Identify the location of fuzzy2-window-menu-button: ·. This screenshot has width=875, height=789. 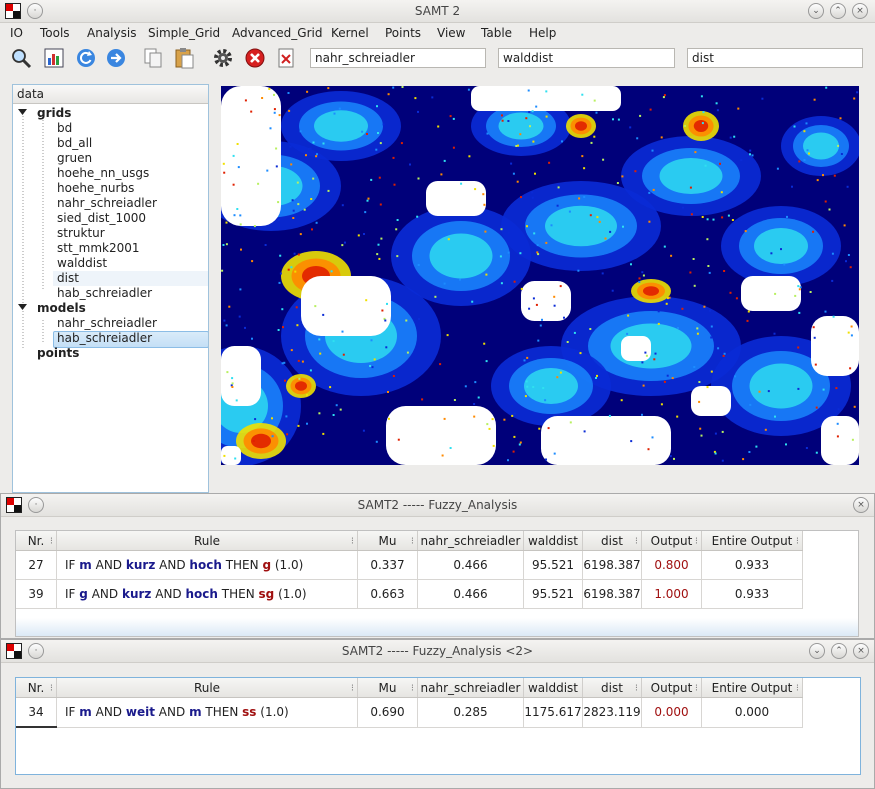
(36, 651).